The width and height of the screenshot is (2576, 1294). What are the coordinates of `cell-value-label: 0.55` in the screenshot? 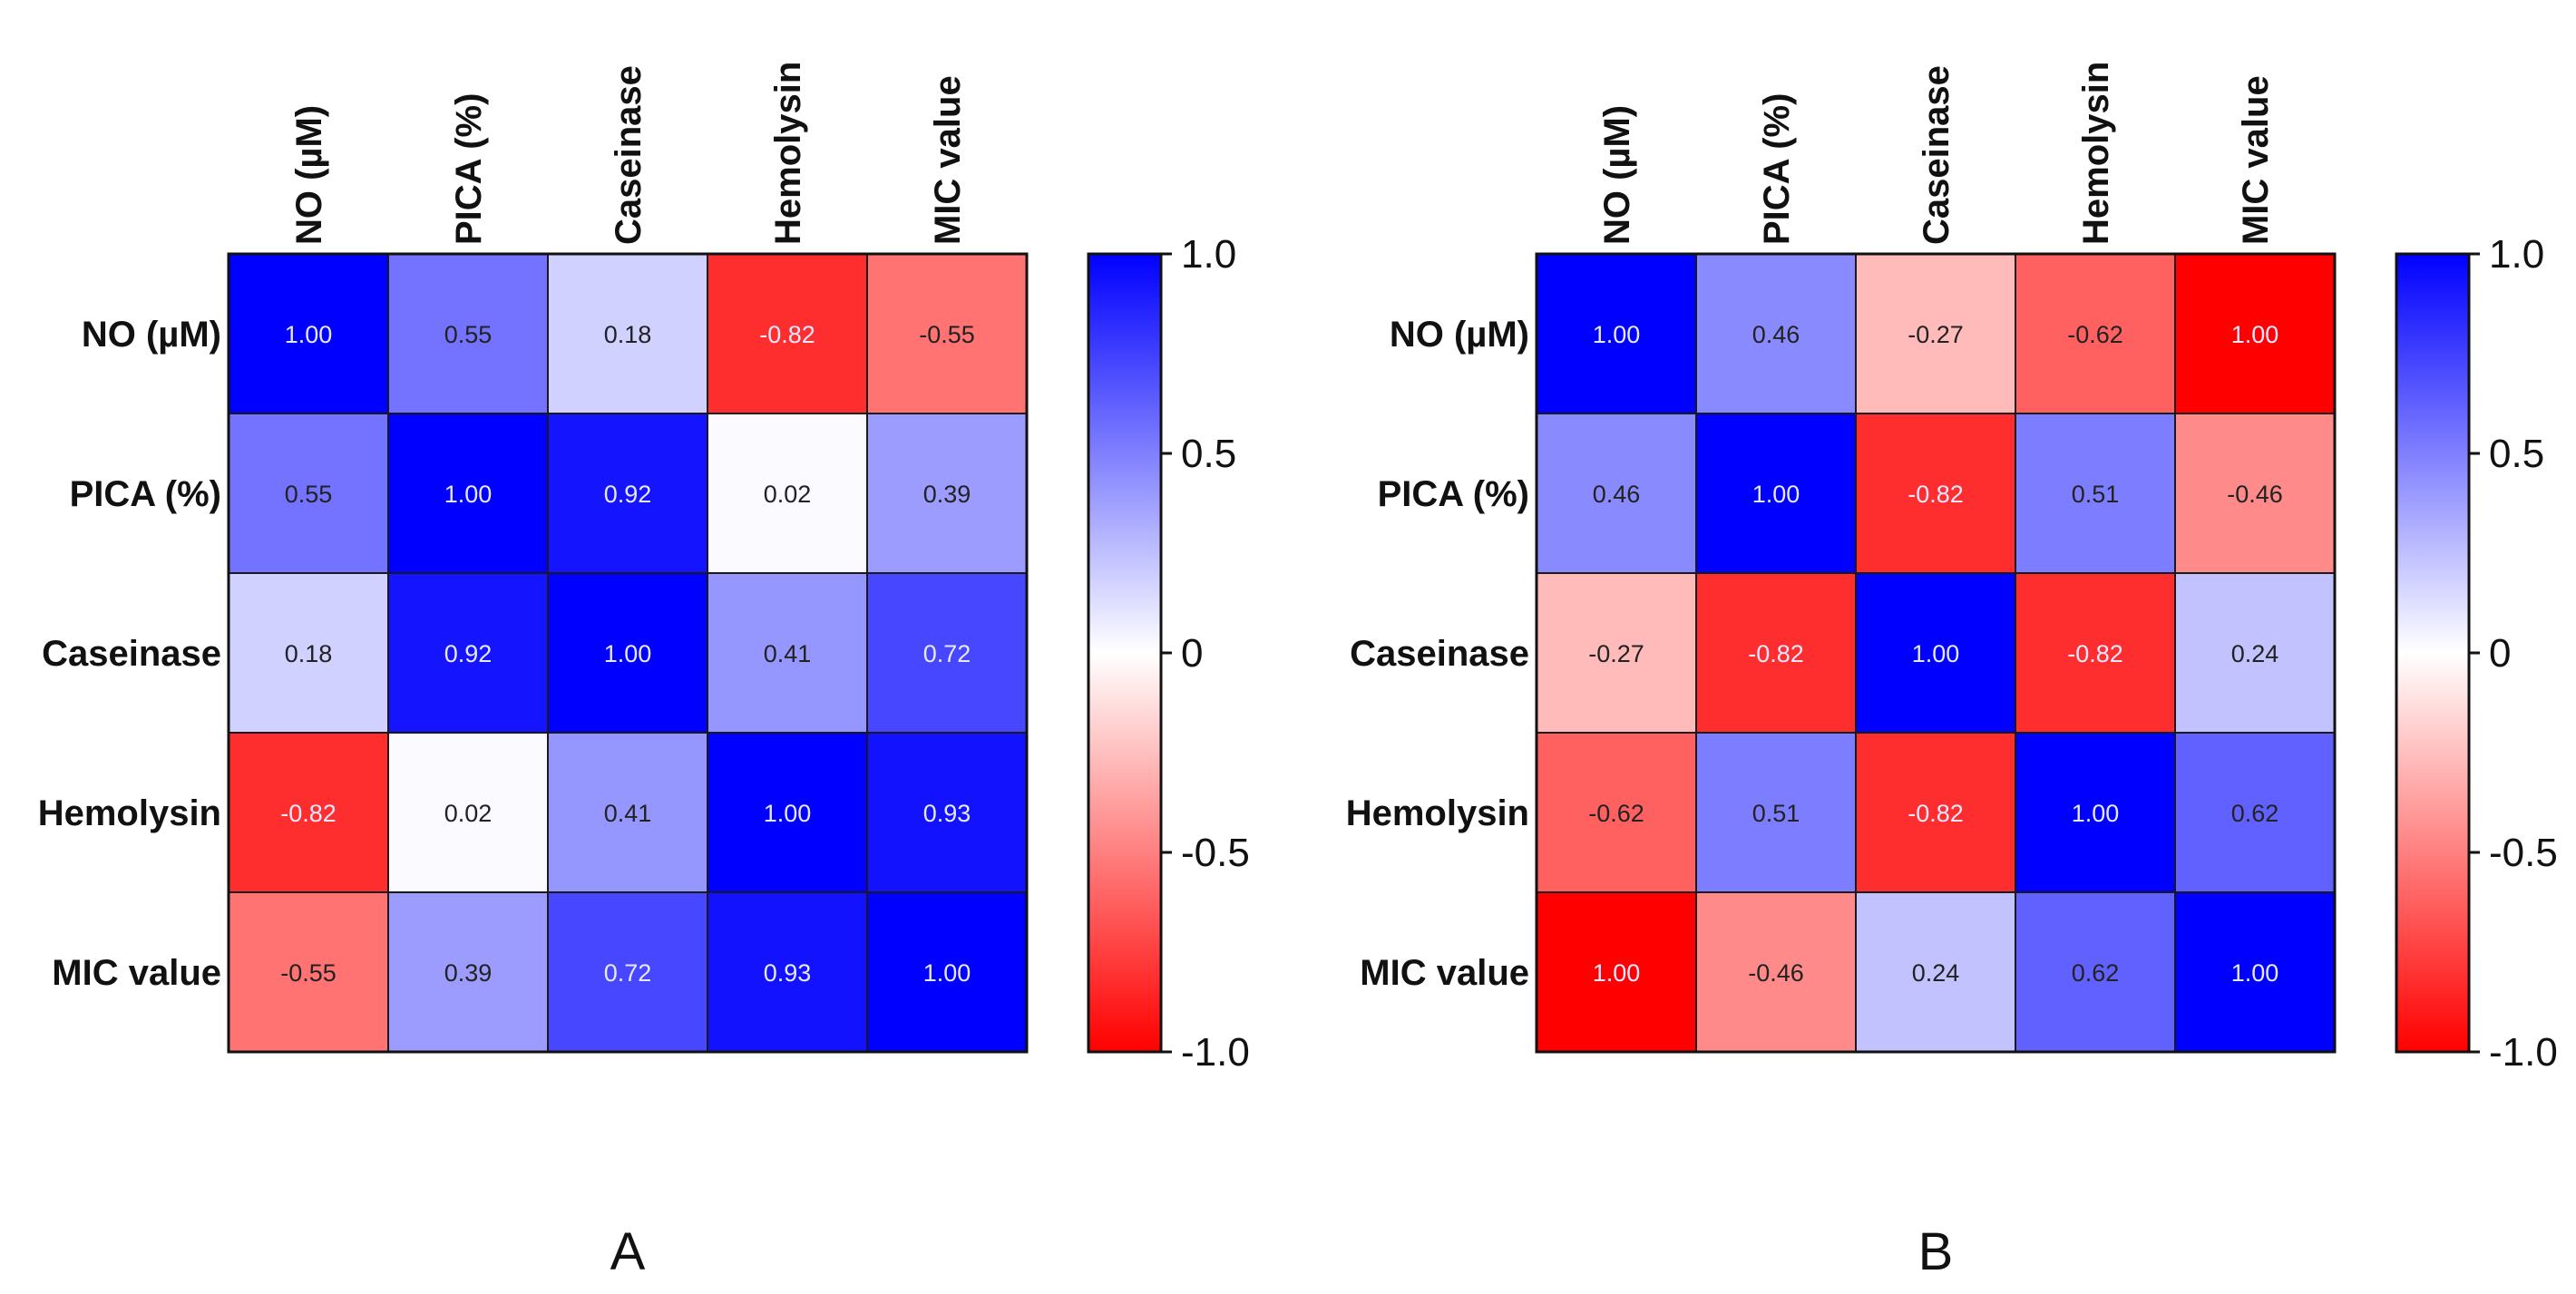 It's located at (309, 495).